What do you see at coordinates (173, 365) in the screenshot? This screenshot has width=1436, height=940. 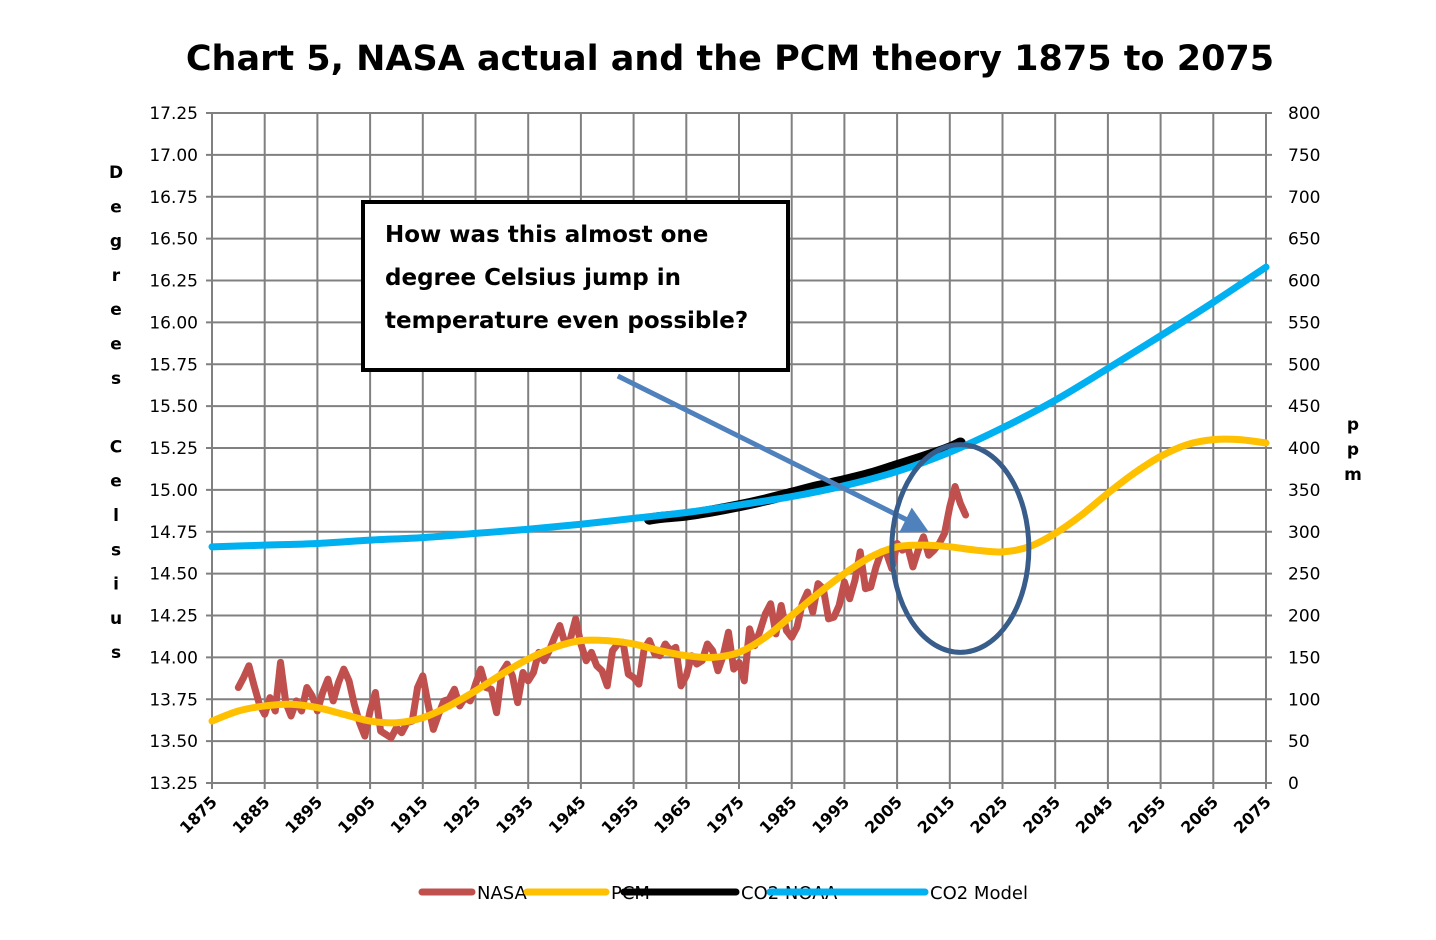 I see `y-tick-label-left: 15.75` at bounding box center [173, 365].